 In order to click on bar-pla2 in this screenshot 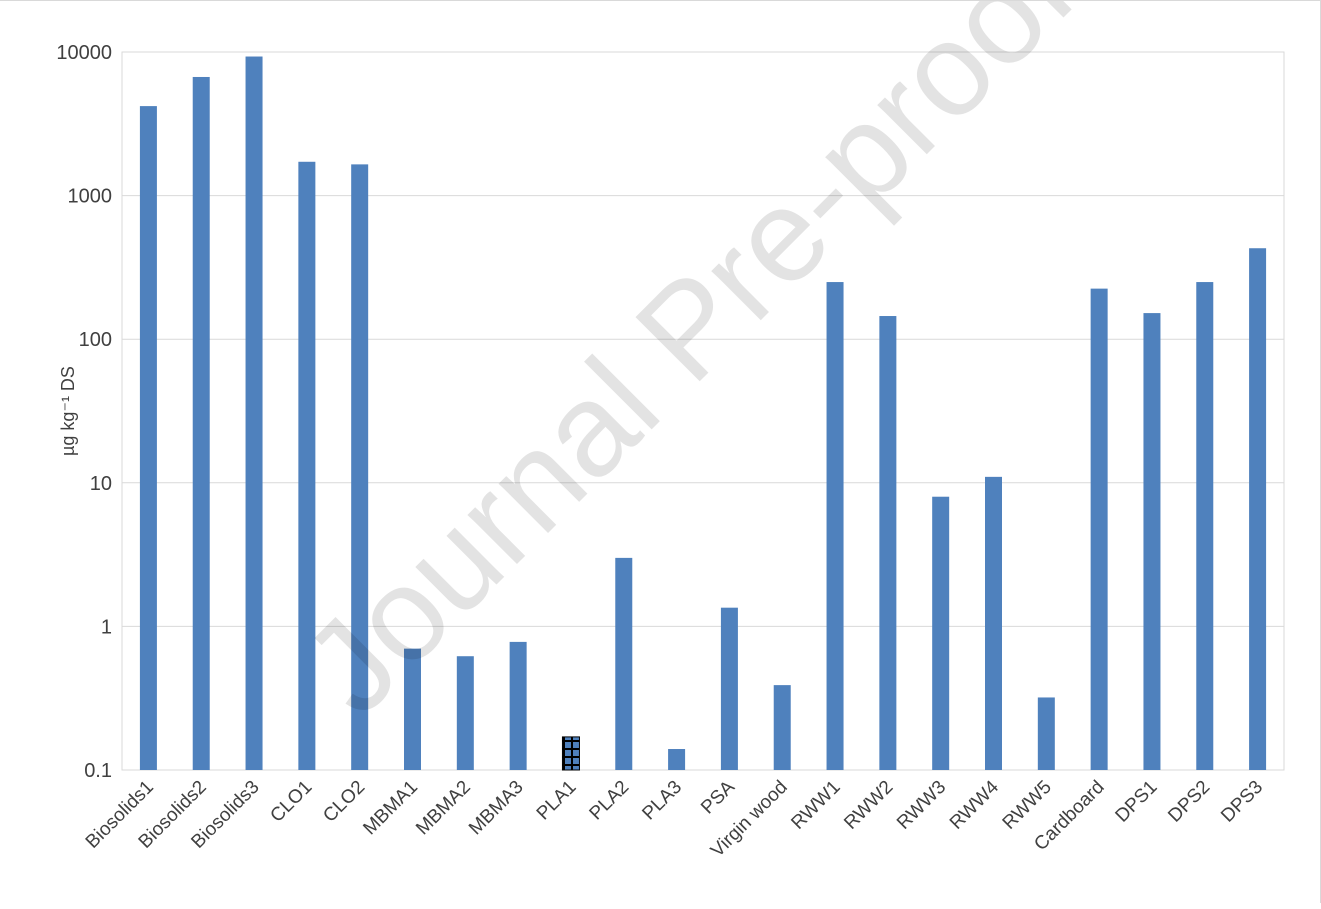, I will do `click(624, 663)`.